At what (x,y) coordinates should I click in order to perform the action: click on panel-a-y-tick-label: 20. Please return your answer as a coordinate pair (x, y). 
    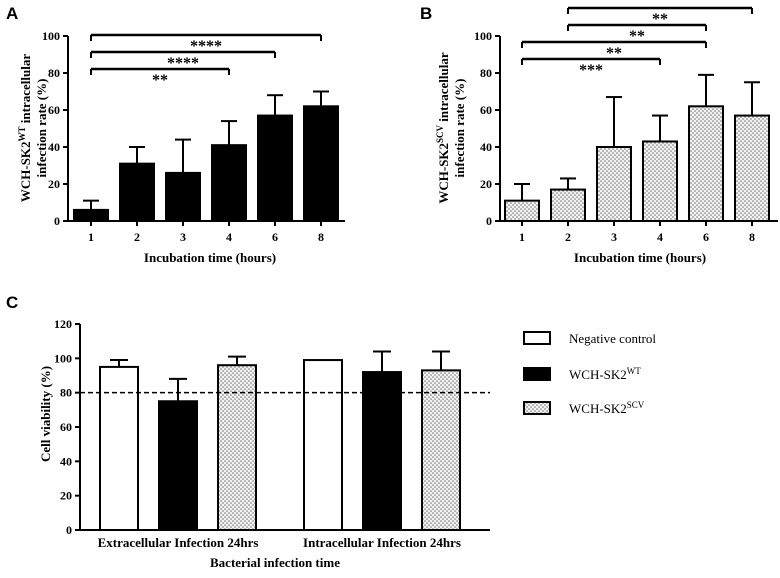
    Looking at the image, I should click on (54, 184).